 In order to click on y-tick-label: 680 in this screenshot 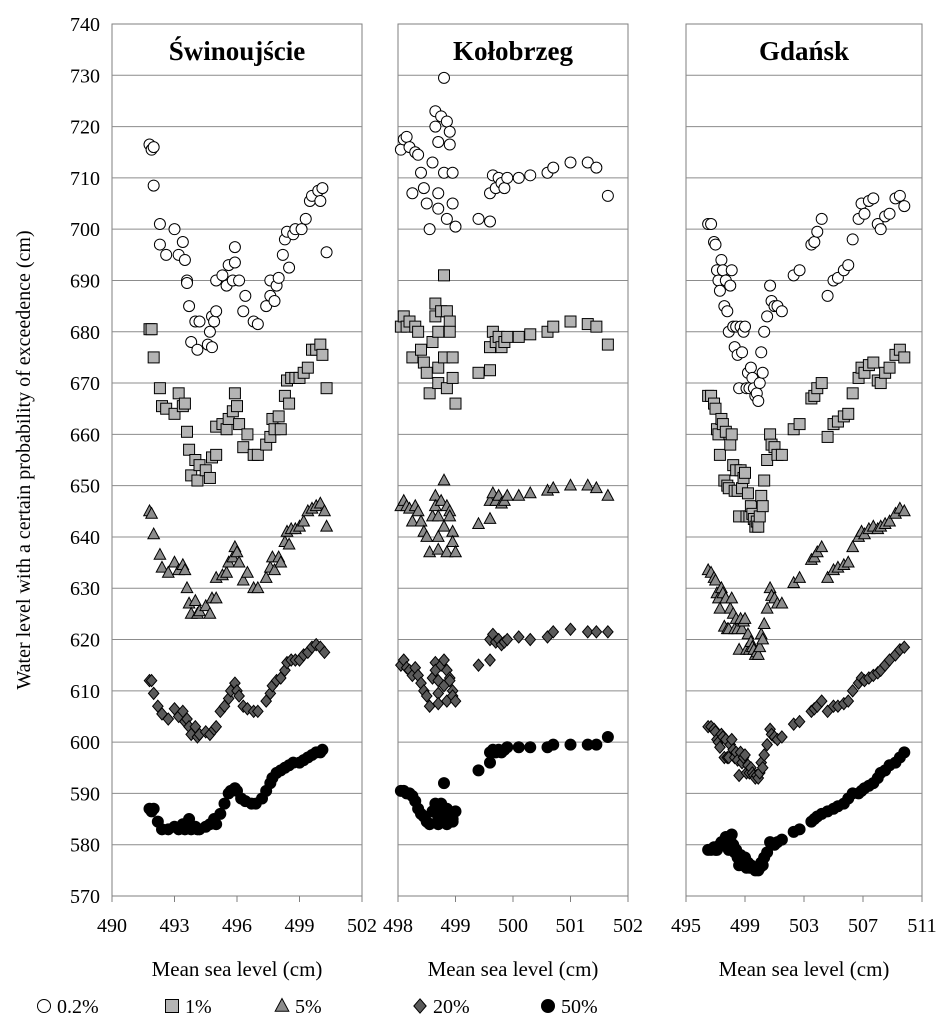, I will do `click(85, 333)`.